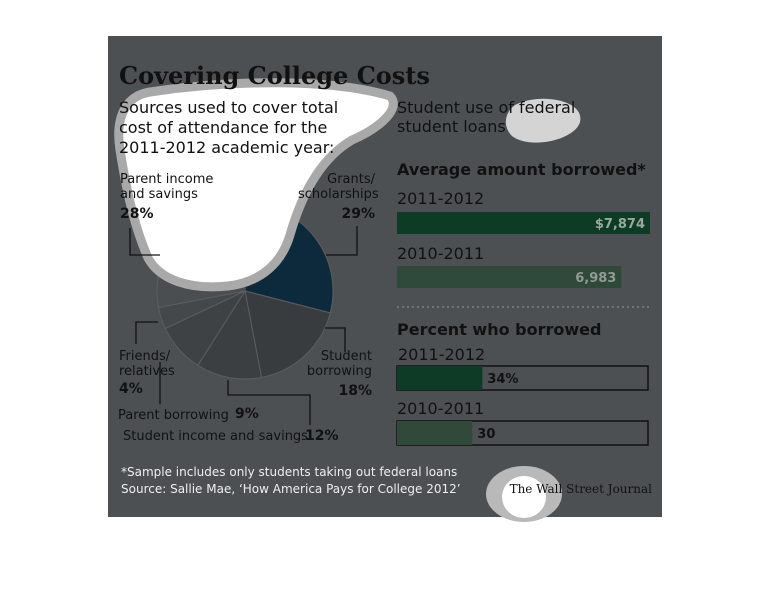  Describe the element at coordinates (131, 389) in the screenshot. I see `pie-value: 4%` at that location.